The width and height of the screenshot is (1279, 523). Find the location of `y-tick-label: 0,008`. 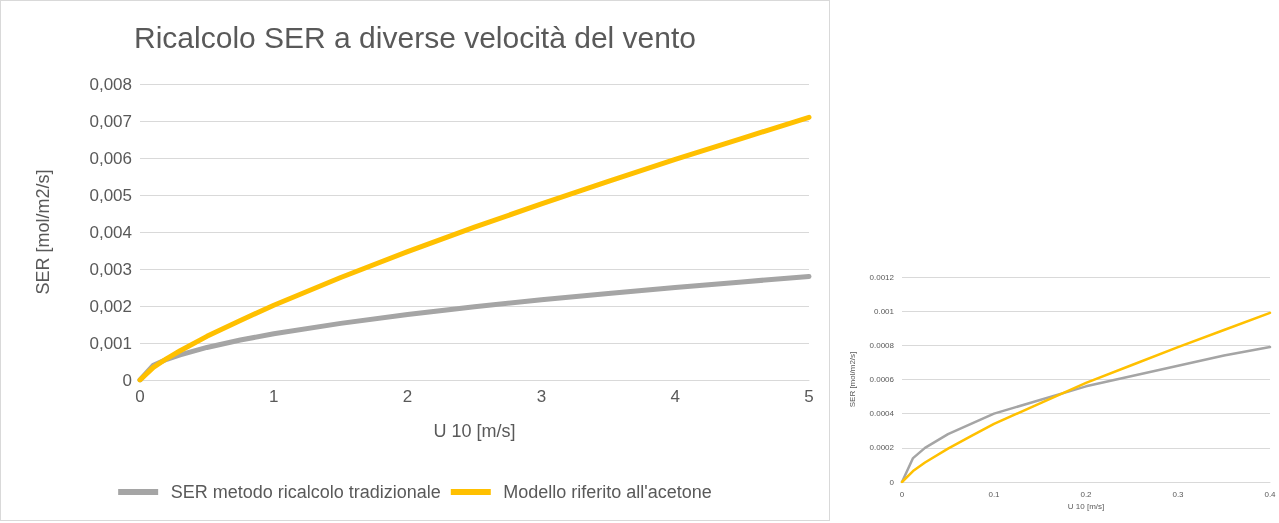

y-tick-label: 0,008 is located at coordinates (110, 84).